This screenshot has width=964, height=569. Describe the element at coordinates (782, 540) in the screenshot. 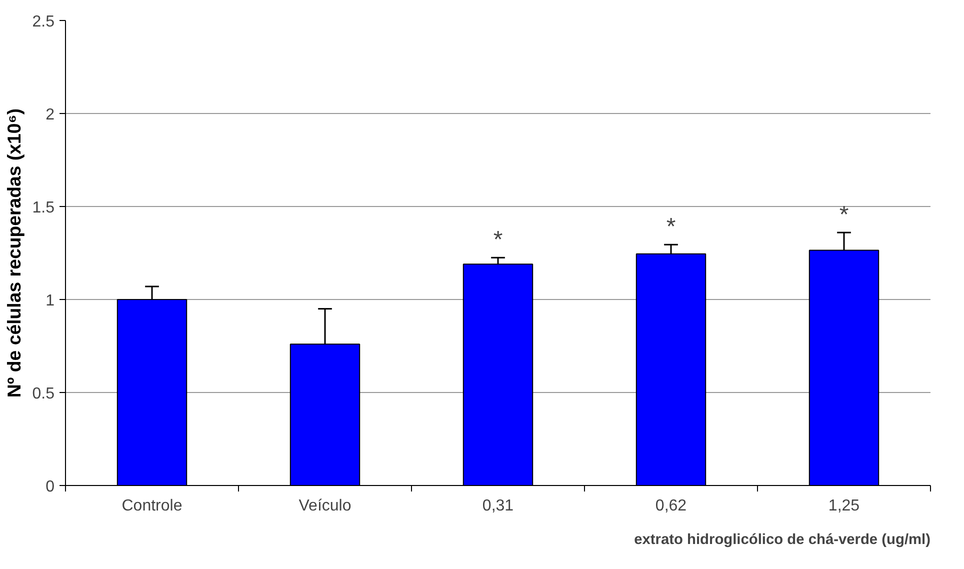

I see `x-axis-title: extrato hidroglicólico de chá-verde (ug/ml)` at that location.